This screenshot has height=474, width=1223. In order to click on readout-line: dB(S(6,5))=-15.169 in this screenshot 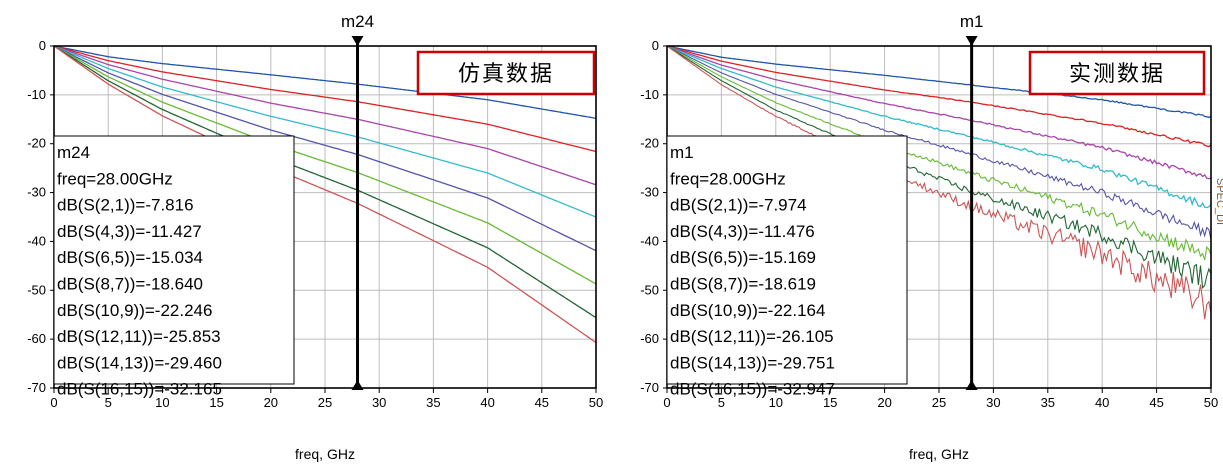, I will do `click(743, 257)`.